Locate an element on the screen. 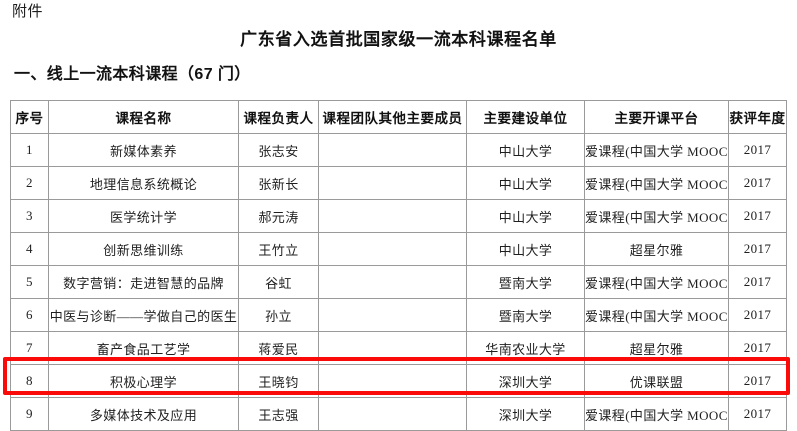 The width and height of the screenshot is (797, 431). section-heading: 一、线上一流本科课程（67 门） is located at coordinates (132, 74).